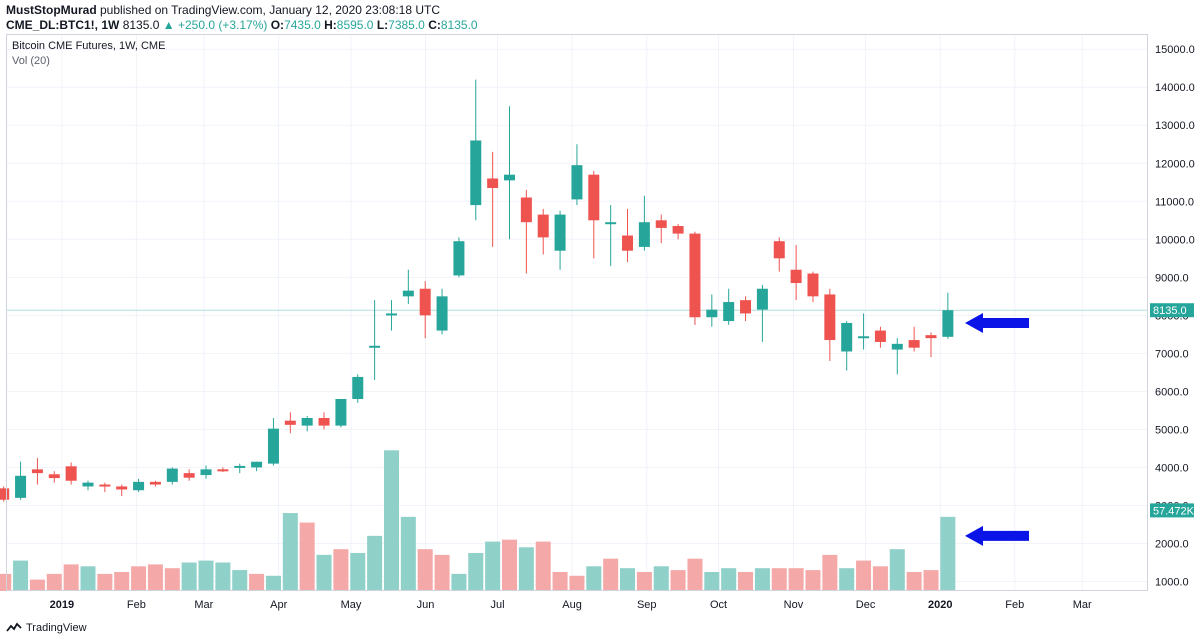 The image size is (1200, 642). Describe the element at coordinates (1175, 126) in the screenshot. I see `y-tick-label: 13000.0` at that location.